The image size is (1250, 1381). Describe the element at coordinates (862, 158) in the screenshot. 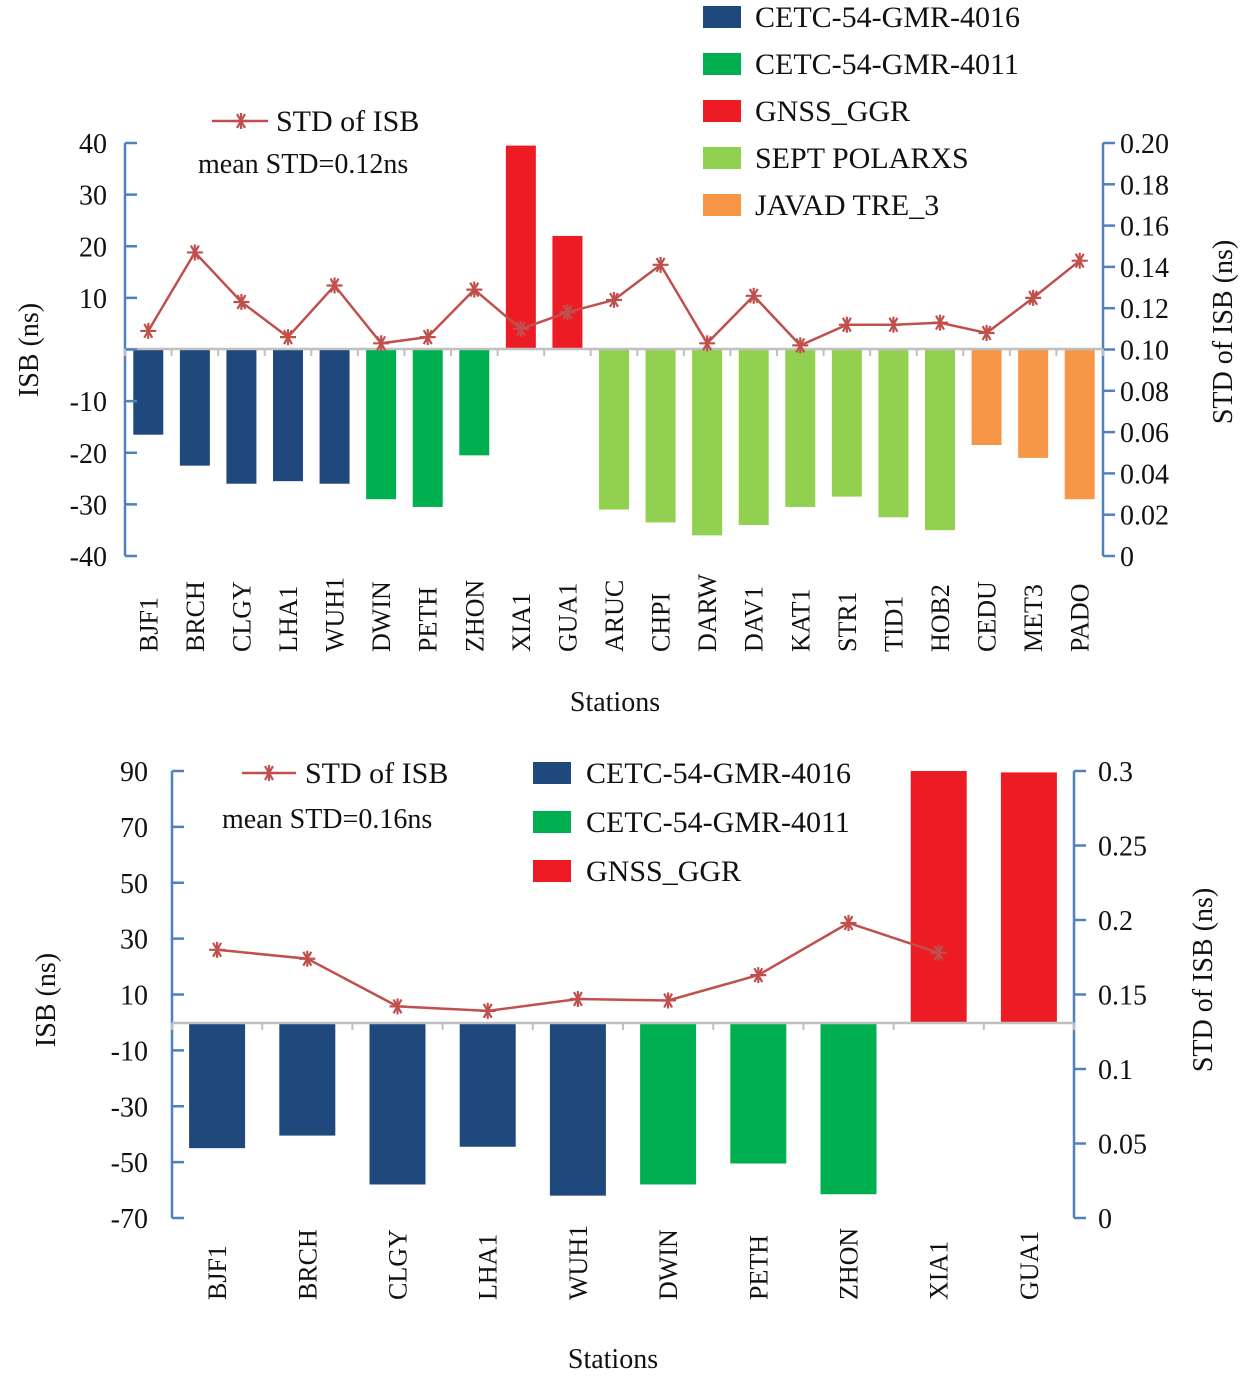

I see `legend-label: SEPT POLARXS` at that location.